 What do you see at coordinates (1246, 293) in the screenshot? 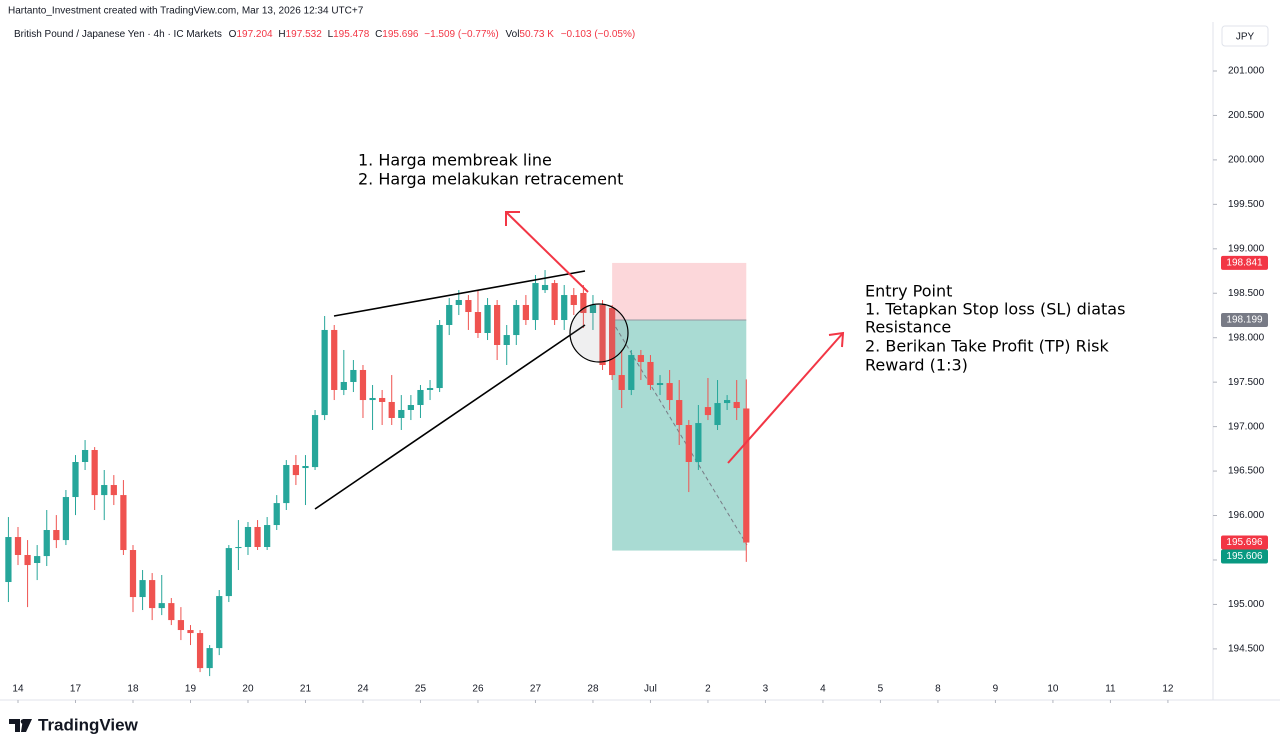
I see `y-tick-label: 198.500` at bounding box center [1246, 293].